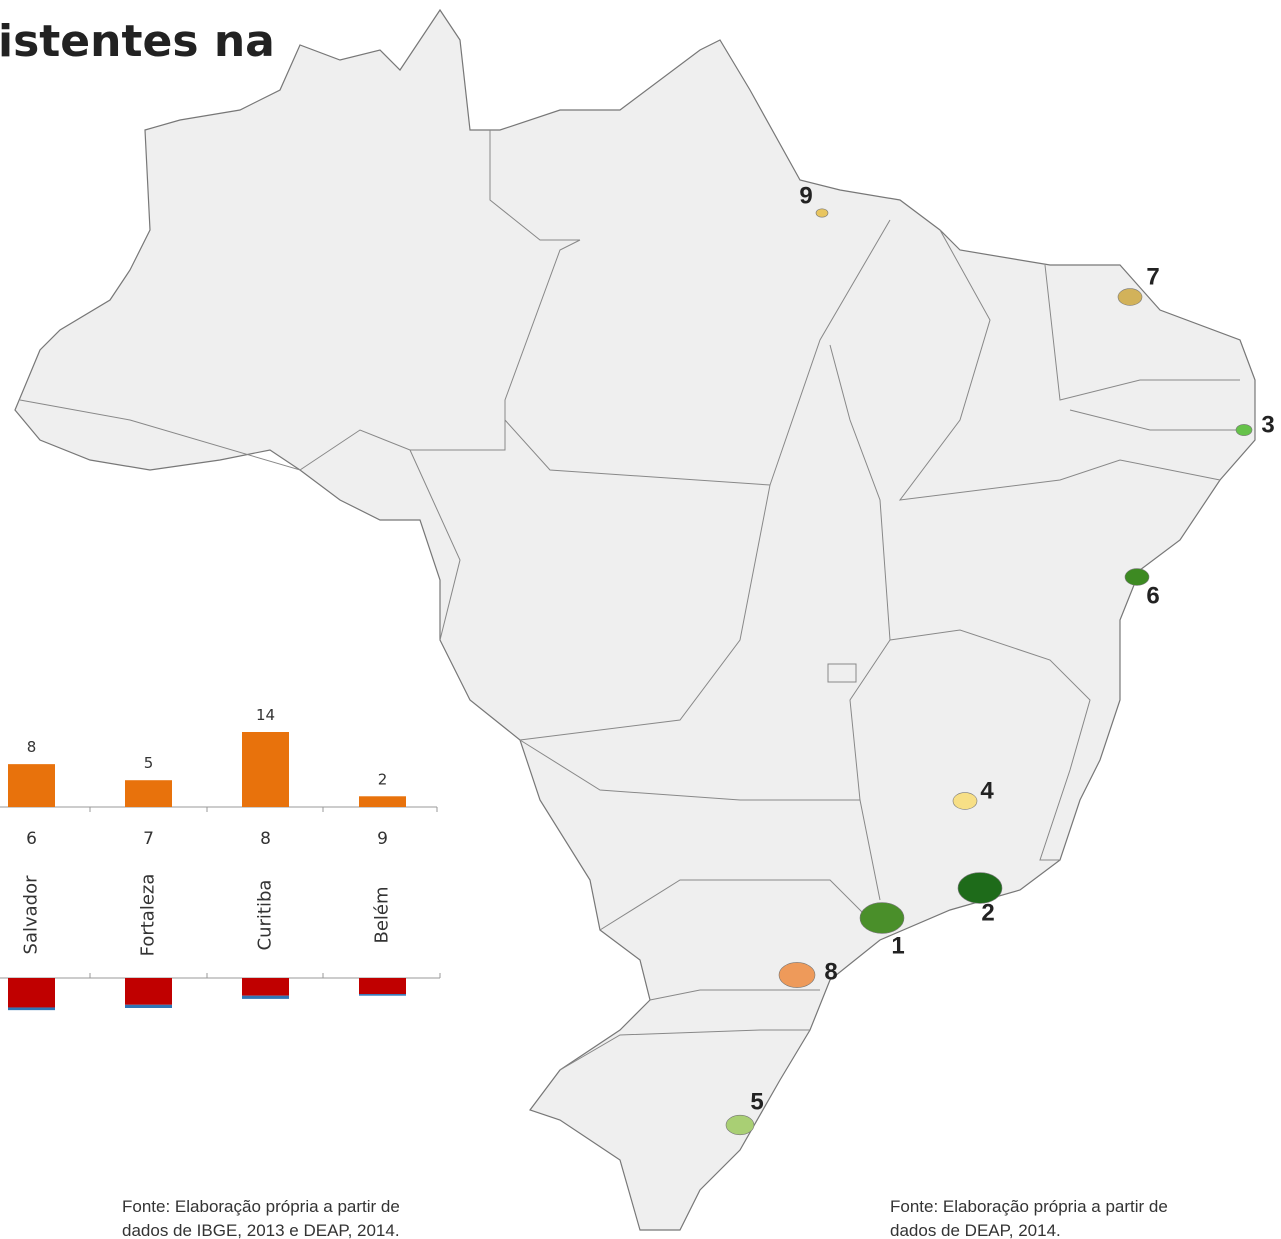 This screenshot has height=1239, width=1281. I want to click on category-number: 9, so click(382, 839).